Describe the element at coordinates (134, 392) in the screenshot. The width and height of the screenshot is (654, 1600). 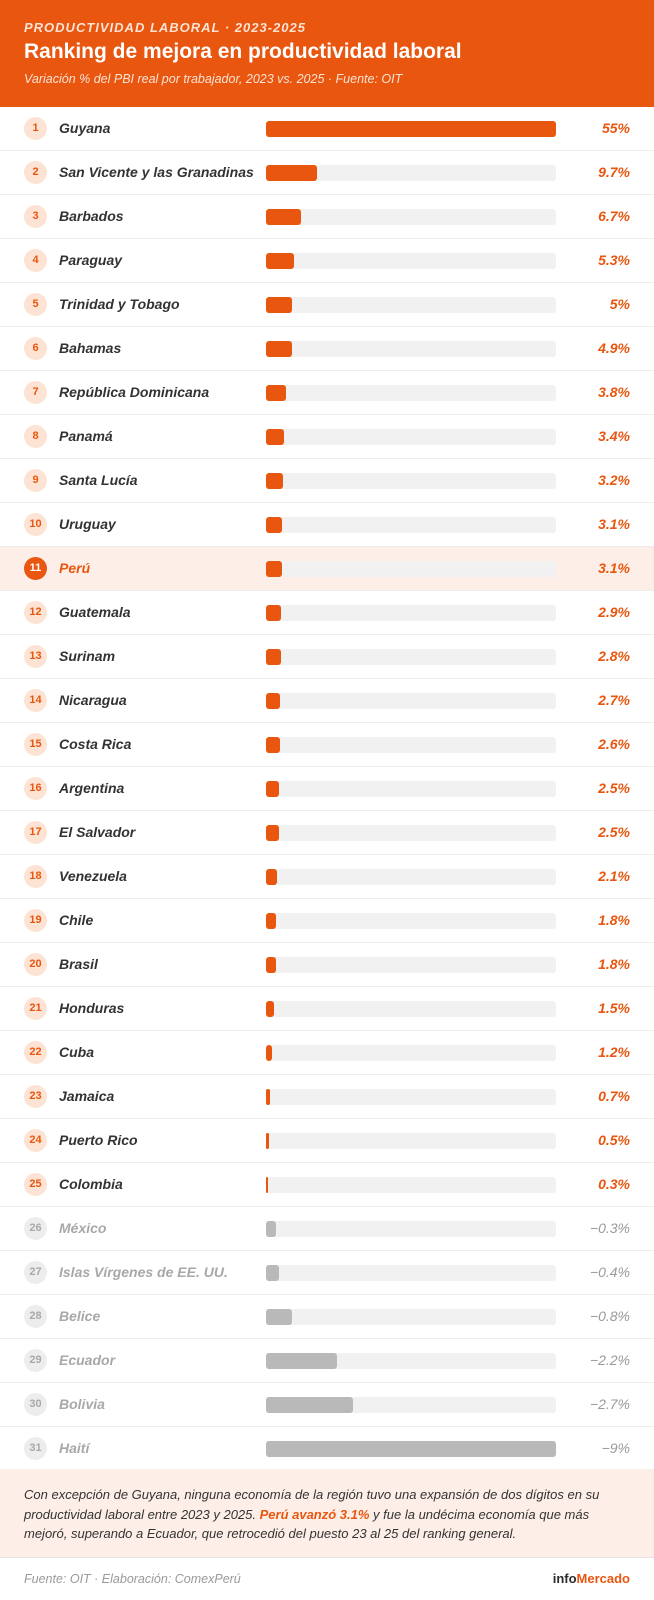
I see `country-label: República Dominicana` at that location.